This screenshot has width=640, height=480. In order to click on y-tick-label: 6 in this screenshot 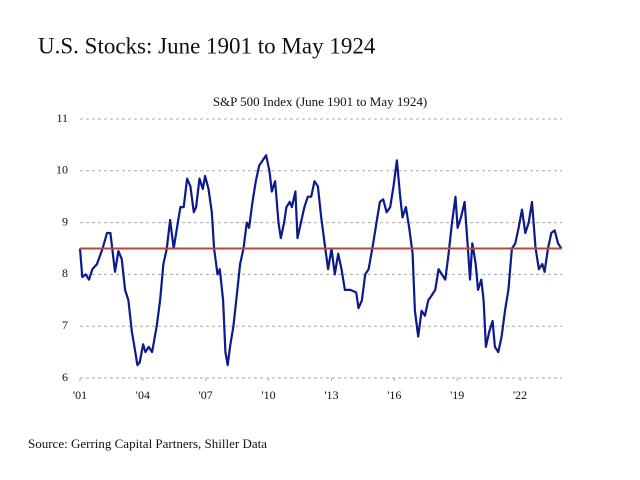, I will do `click(65, 377)`.